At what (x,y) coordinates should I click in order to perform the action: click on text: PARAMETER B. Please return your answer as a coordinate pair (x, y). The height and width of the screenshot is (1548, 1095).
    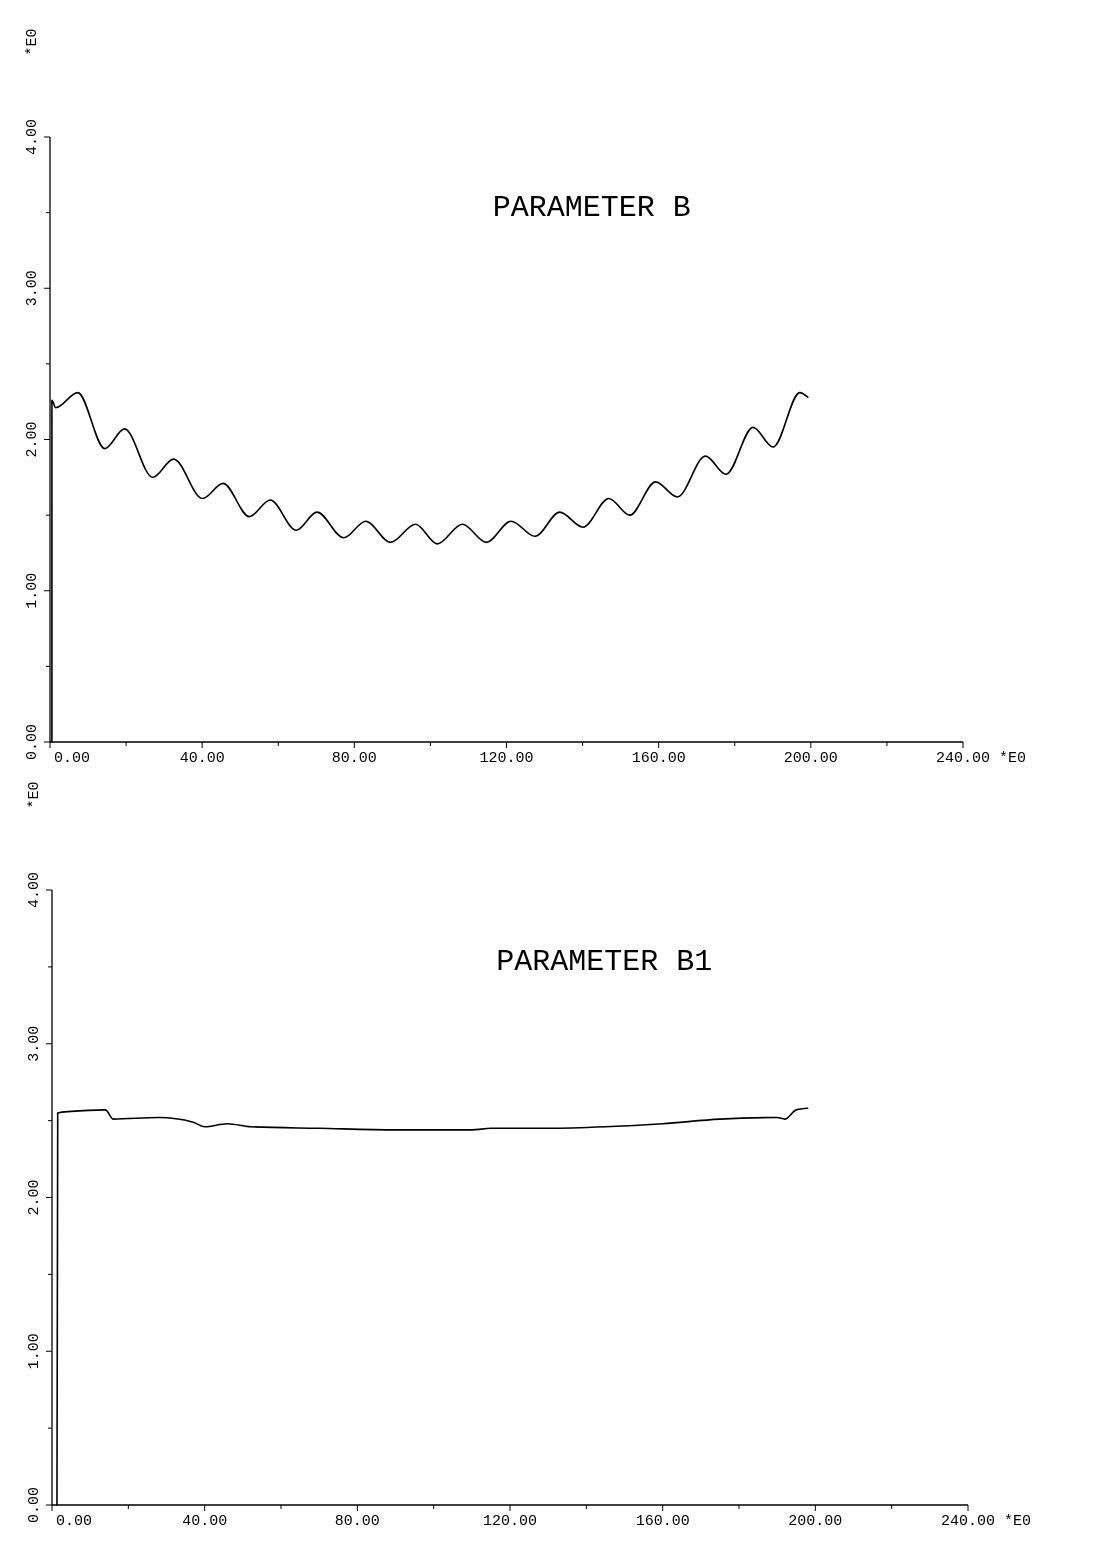
    Looking at the image, I should click on (591, 207).